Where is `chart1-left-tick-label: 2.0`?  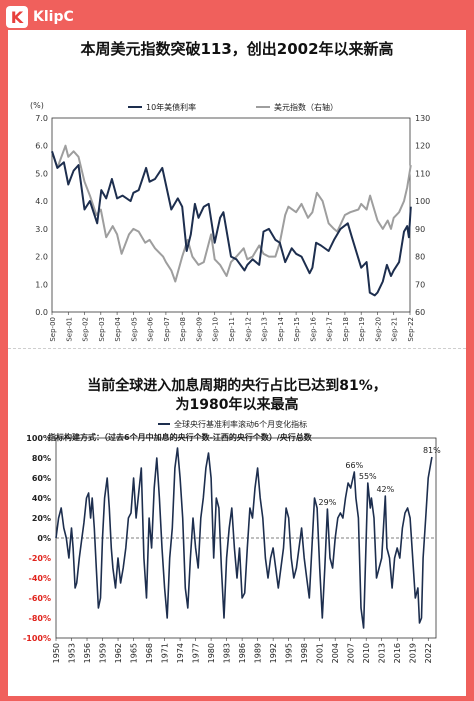 chart1-left-tick-label: 2.0 is located at coordinates (41, 257).